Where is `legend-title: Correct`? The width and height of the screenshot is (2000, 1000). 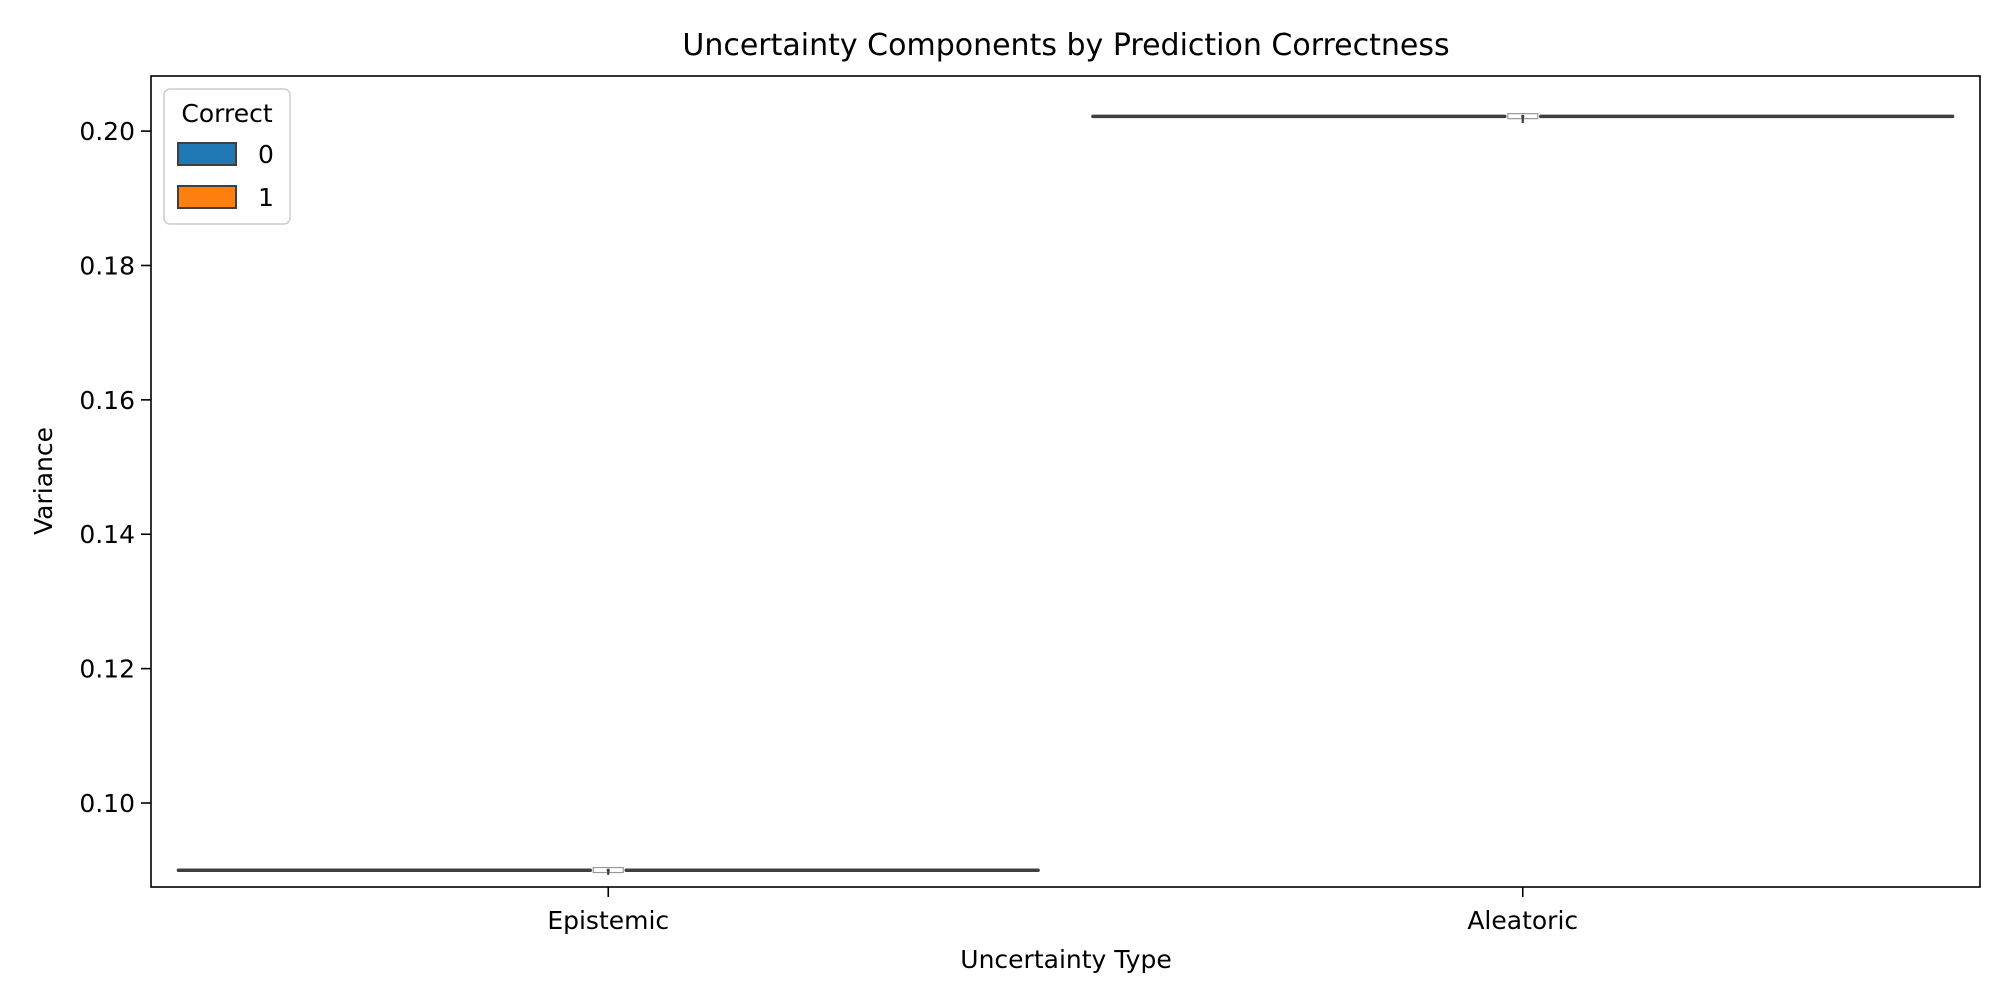 legend-title: Correct is located at coordinates (226, 113).